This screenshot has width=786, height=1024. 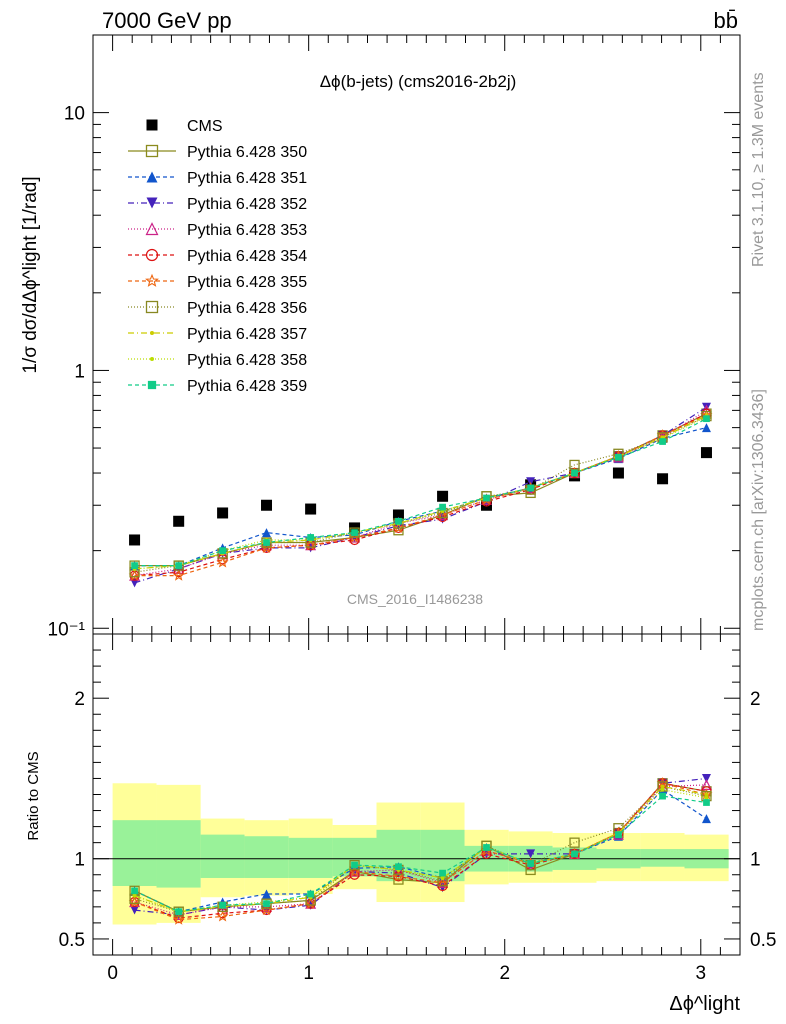 I want to click on main-y-tick-label: 1, so click(x=79, y=371).